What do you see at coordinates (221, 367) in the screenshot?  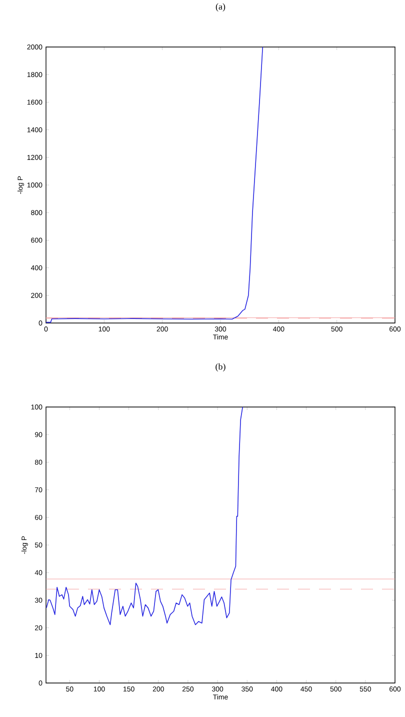 I see `chart-title: (b)` at bounding box center [221, 367].